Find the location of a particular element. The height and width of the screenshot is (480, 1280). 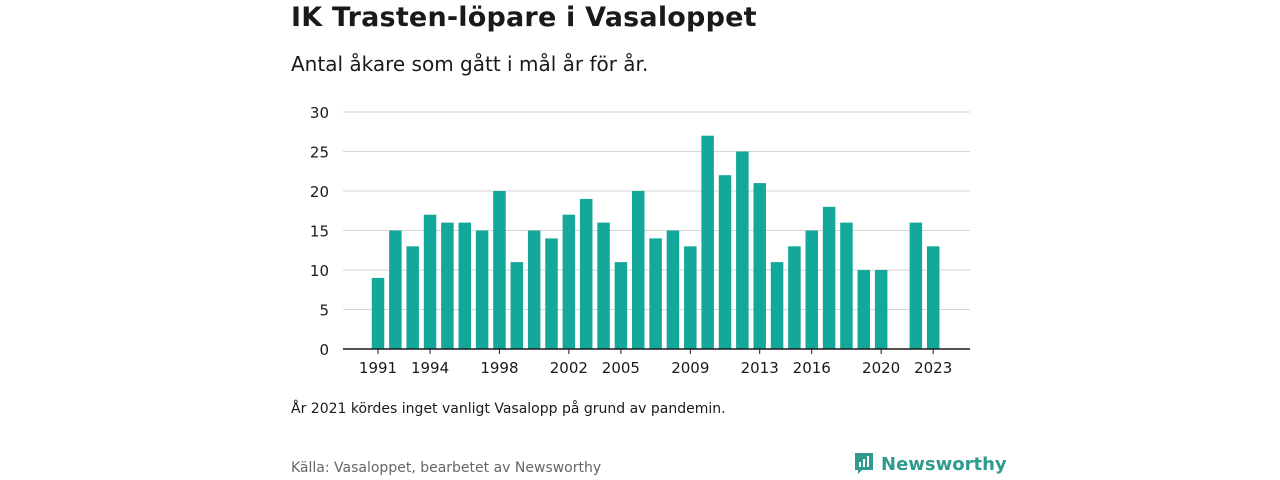

bar-1997 is located at coordinates (482, 289).